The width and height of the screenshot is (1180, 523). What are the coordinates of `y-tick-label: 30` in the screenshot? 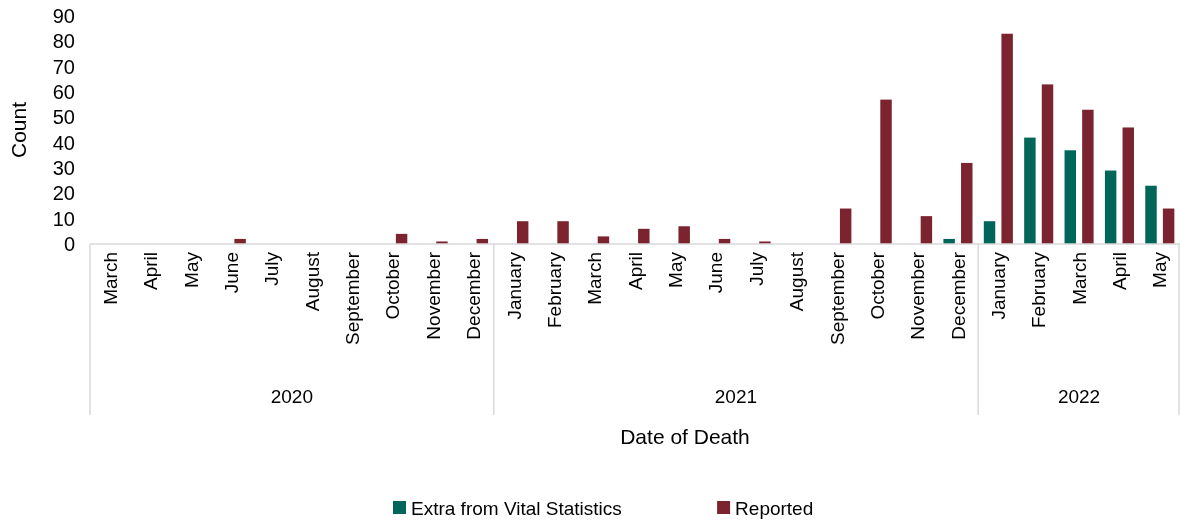 It's located at (63, 168).